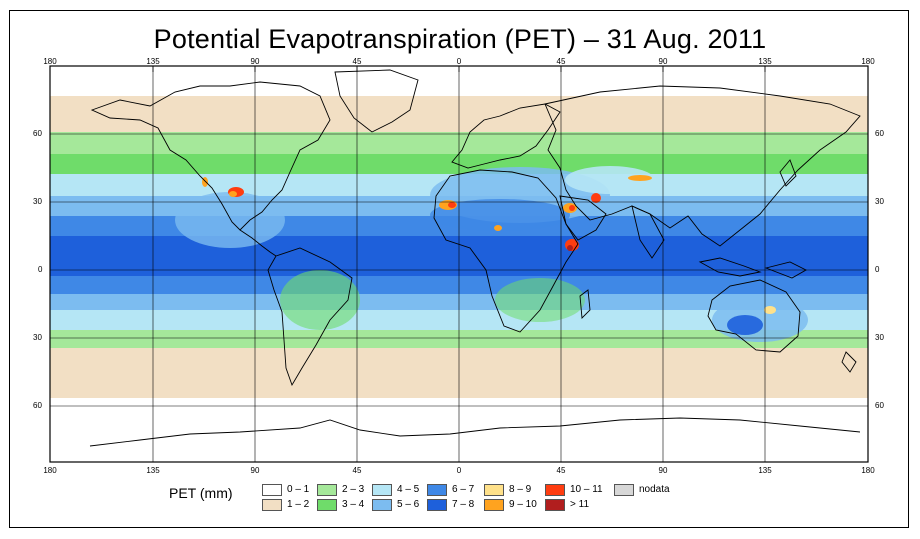  What do you see at coordinates (663, 61) in the screenshot?
I see `lon-top-6: 90` at bounding box center [663, 61].